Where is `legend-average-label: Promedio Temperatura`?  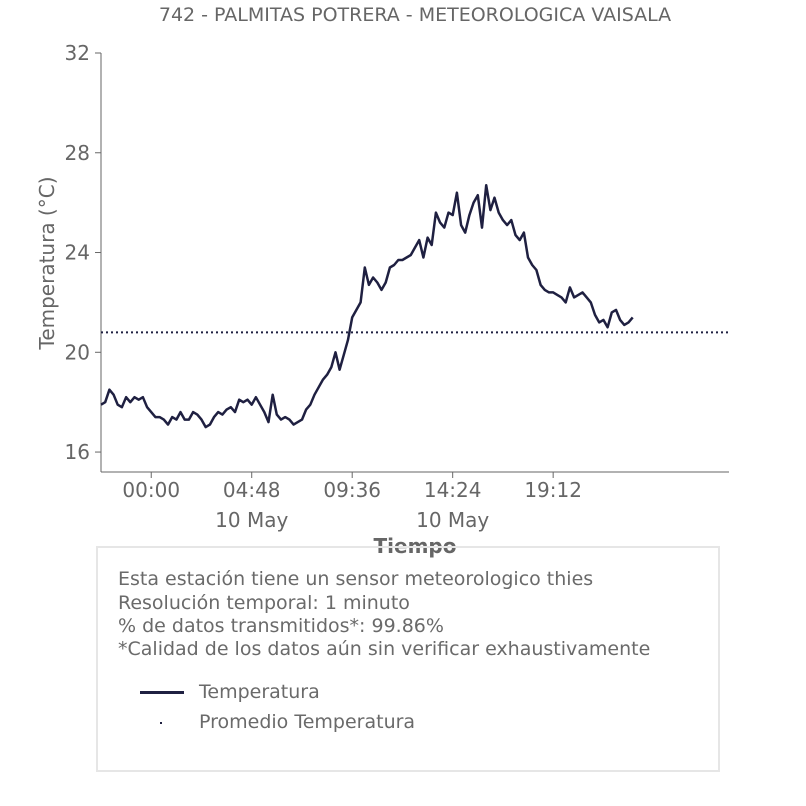
legend-average-label: Promedio Temperatura is located at coordinates (307, 722).